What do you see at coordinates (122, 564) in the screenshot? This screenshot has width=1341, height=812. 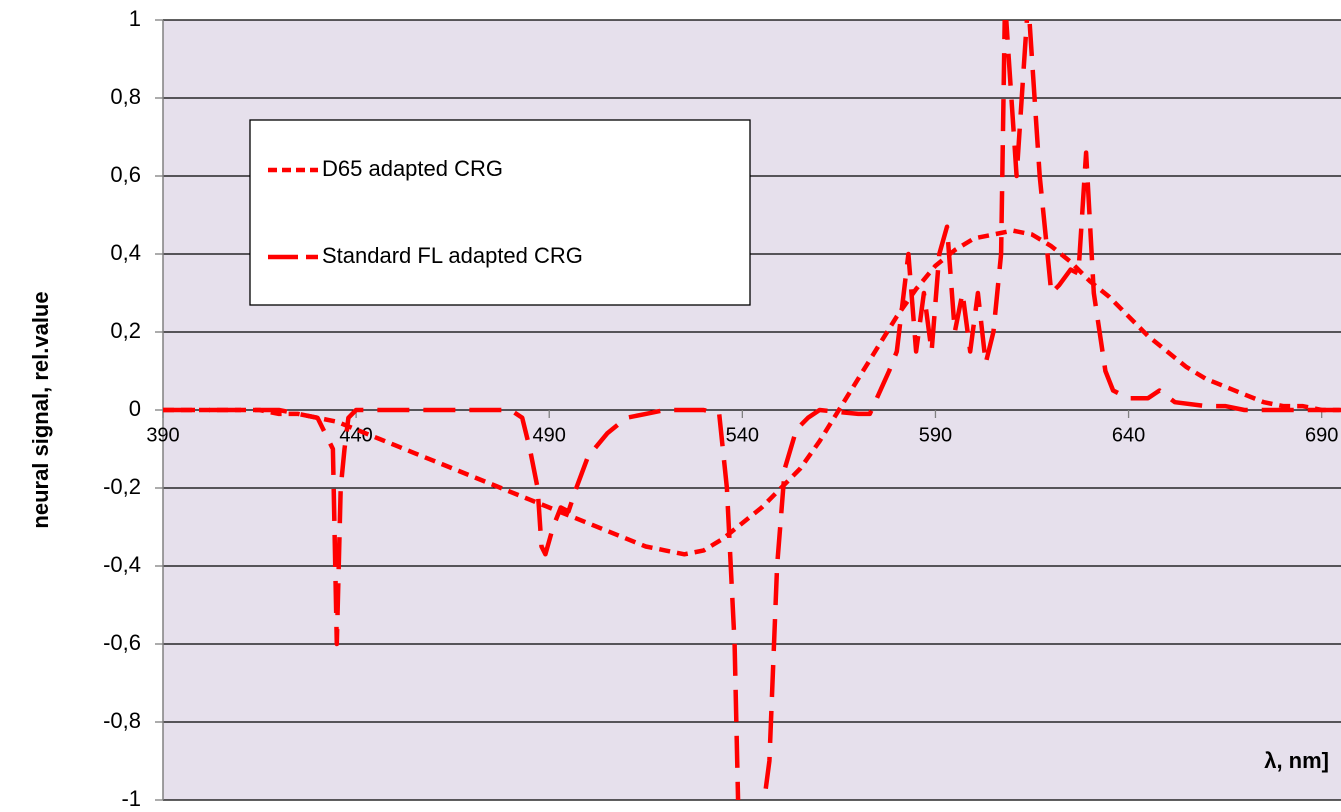 I see `y-tick-label: -0,4` at bounding box center [122, 564].